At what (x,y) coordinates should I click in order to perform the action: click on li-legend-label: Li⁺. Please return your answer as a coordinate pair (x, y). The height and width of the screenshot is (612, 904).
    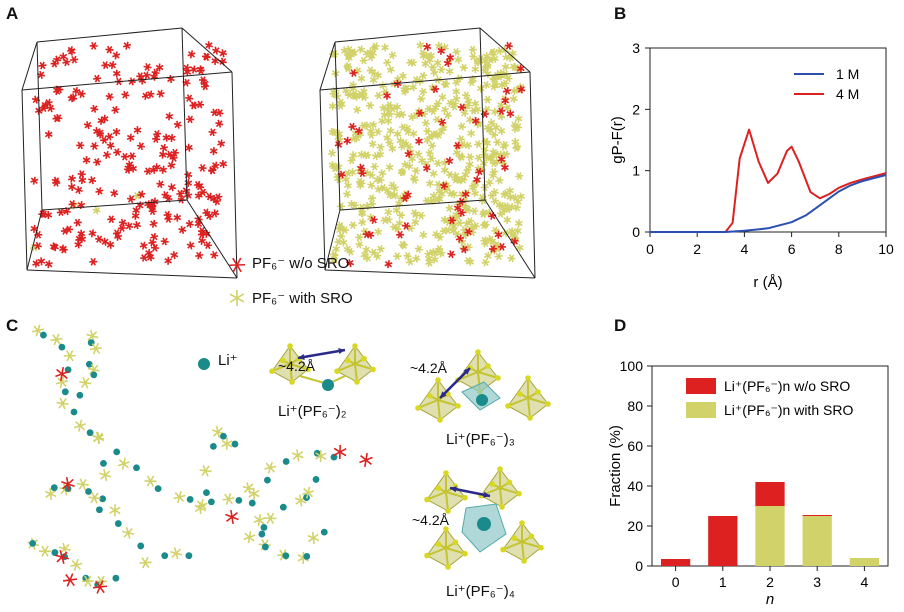
    Looking at the image, I should click on (228, 360).